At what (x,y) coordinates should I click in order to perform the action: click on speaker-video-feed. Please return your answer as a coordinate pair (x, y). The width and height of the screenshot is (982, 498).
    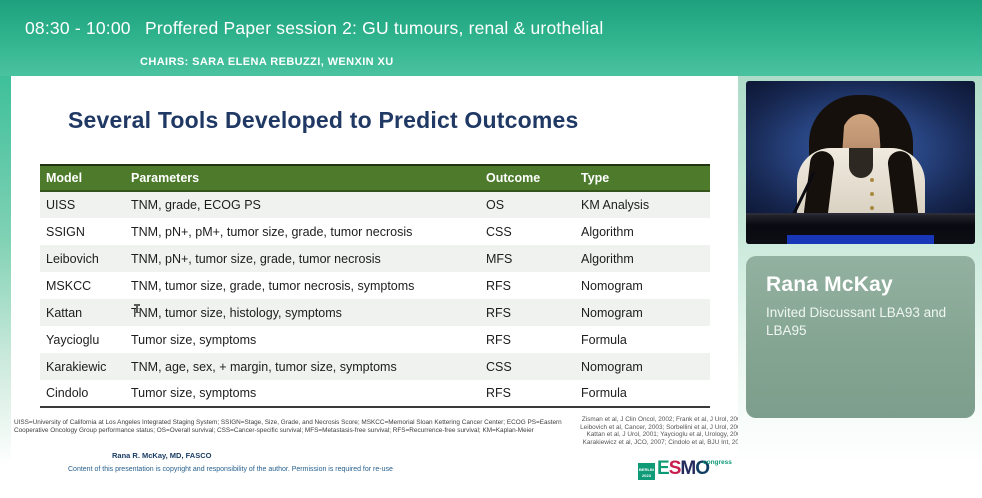
    Looking at the image, I should click on (860, 162).